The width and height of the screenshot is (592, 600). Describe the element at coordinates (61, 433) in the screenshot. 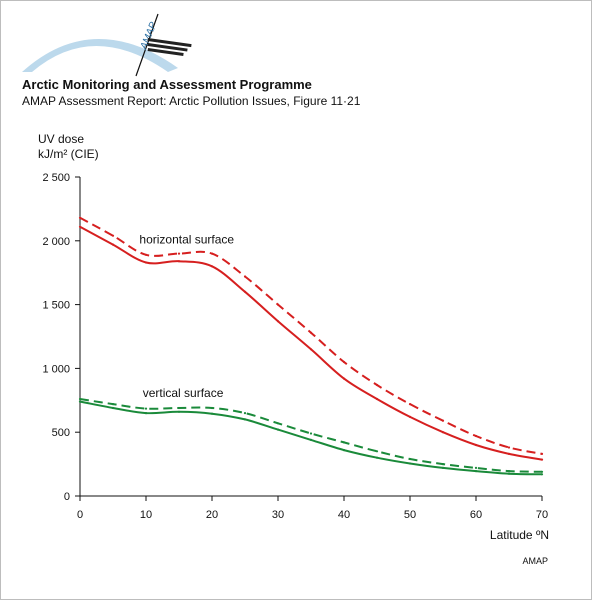

I see `y-tick-label: 500` at that location.